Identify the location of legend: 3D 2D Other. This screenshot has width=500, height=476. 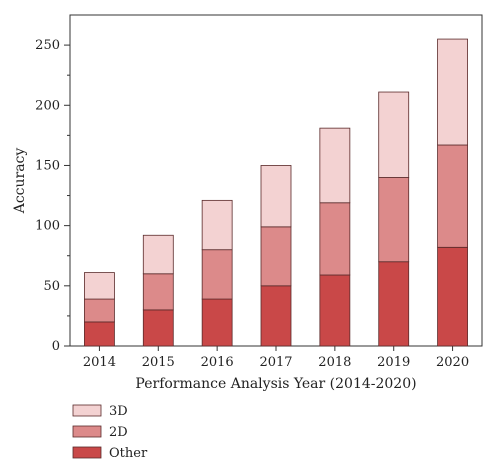
(110, 432).